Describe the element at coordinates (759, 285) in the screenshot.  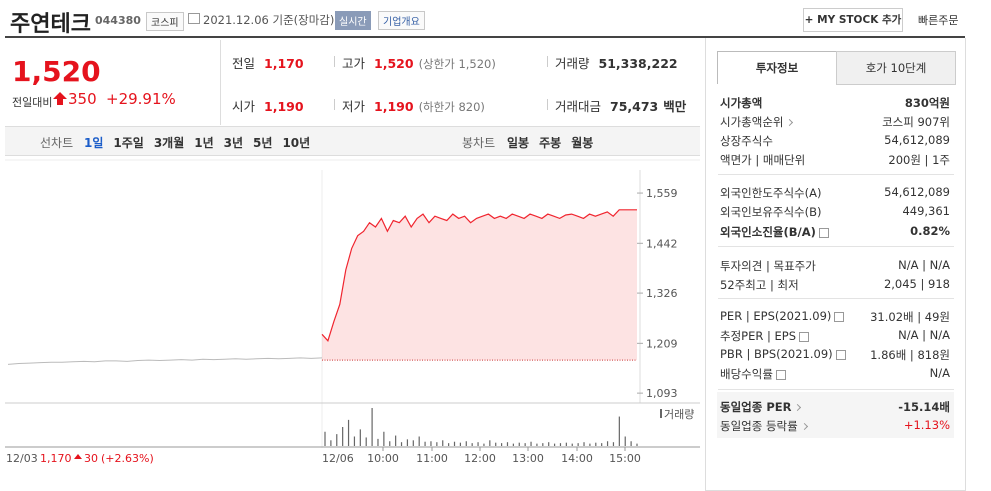
I see `info-label: 52주최고 | 최저` at that location.